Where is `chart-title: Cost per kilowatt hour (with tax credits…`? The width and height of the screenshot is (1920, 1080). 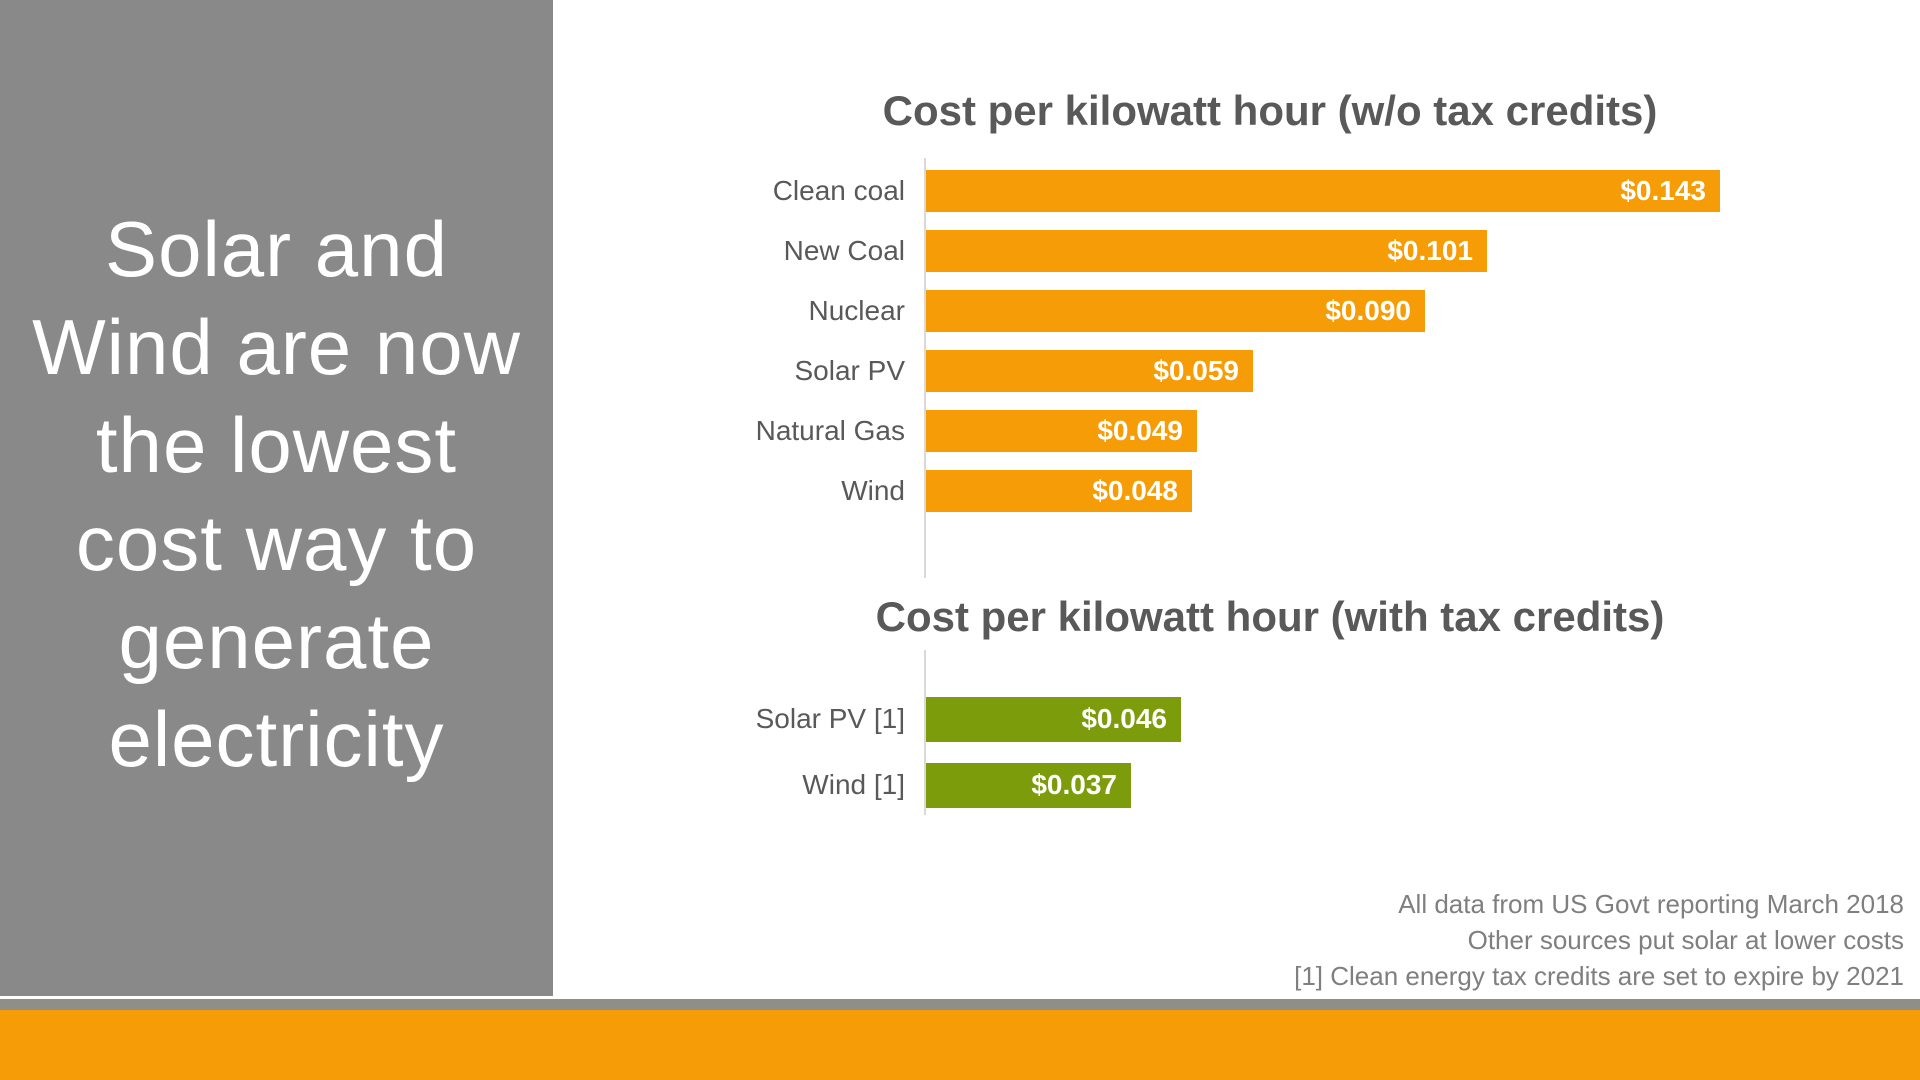
chart-title: Cost per kilowatt hour (with tax credits… is located at coordinates (1270, 616).